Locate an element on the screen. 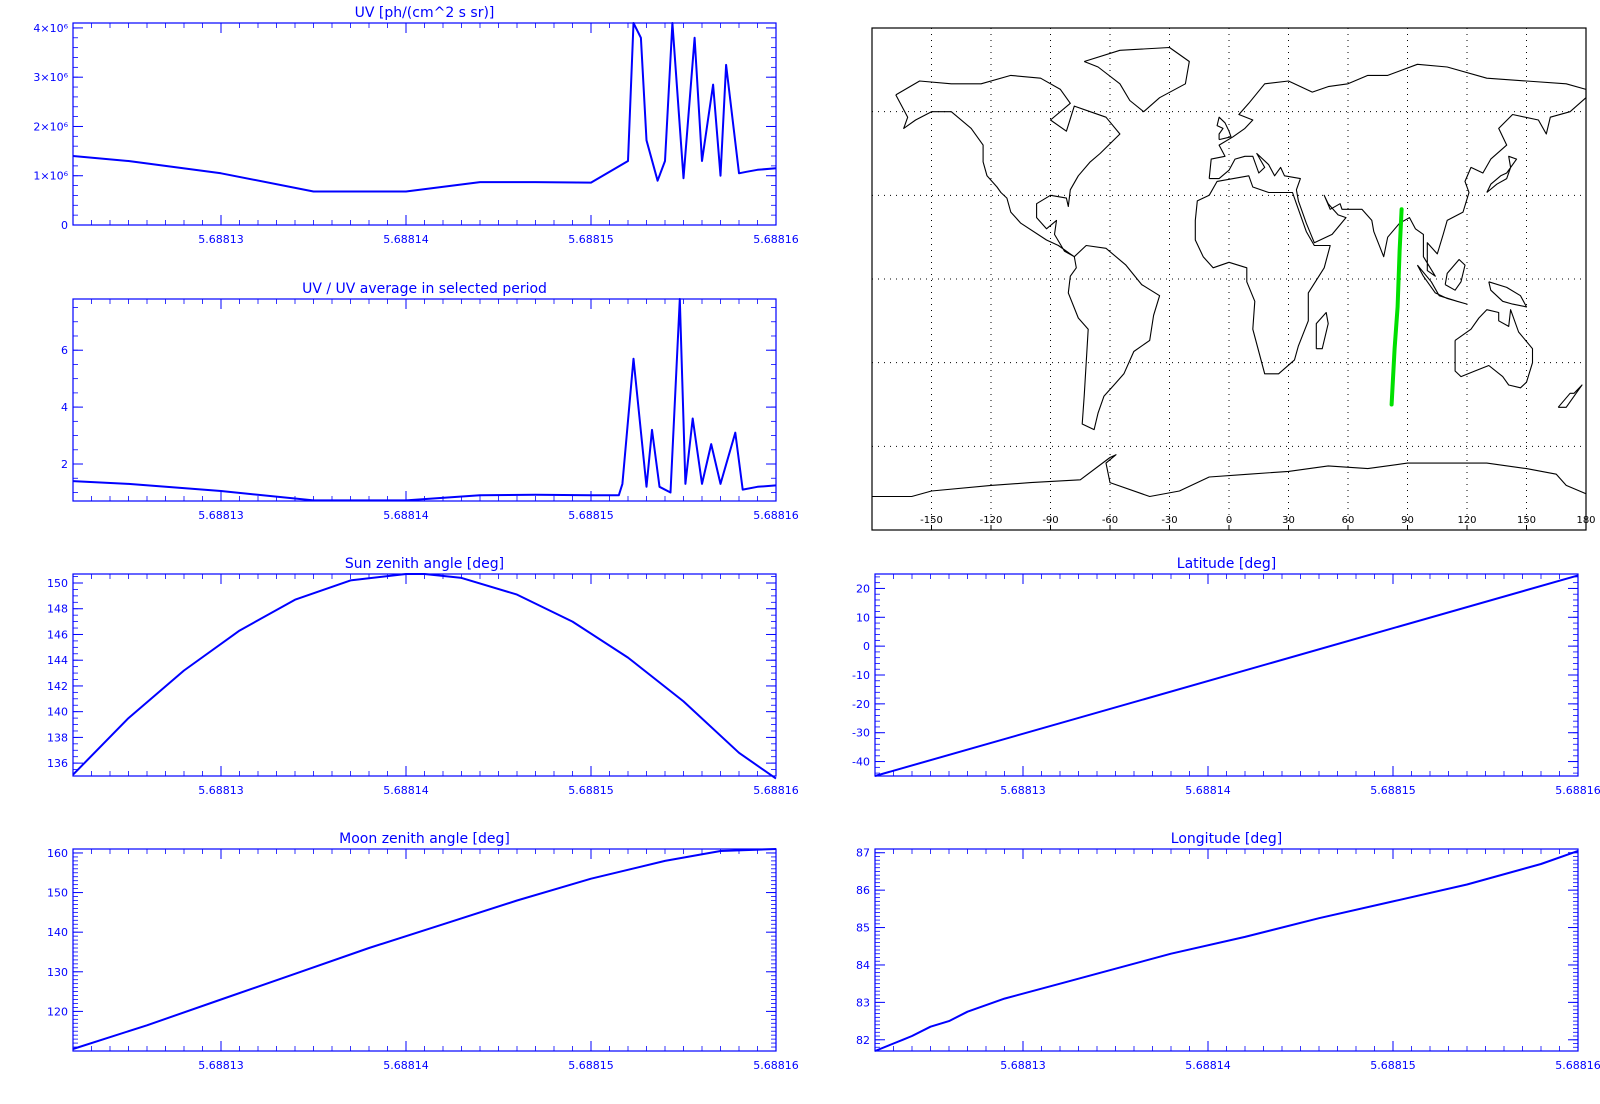 This screenshot has width=1600, height=1104. y-tick-label: 3×10⁶ is located at coordinates (50, 77).